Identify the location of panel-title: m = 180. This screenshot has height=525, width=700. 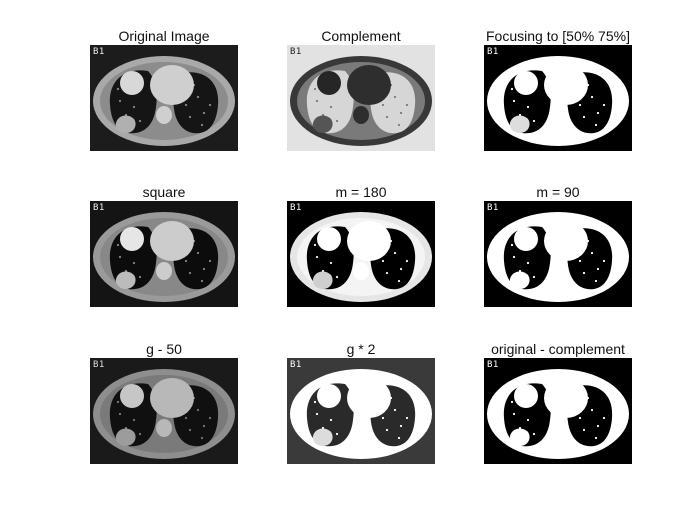
(361, 192).